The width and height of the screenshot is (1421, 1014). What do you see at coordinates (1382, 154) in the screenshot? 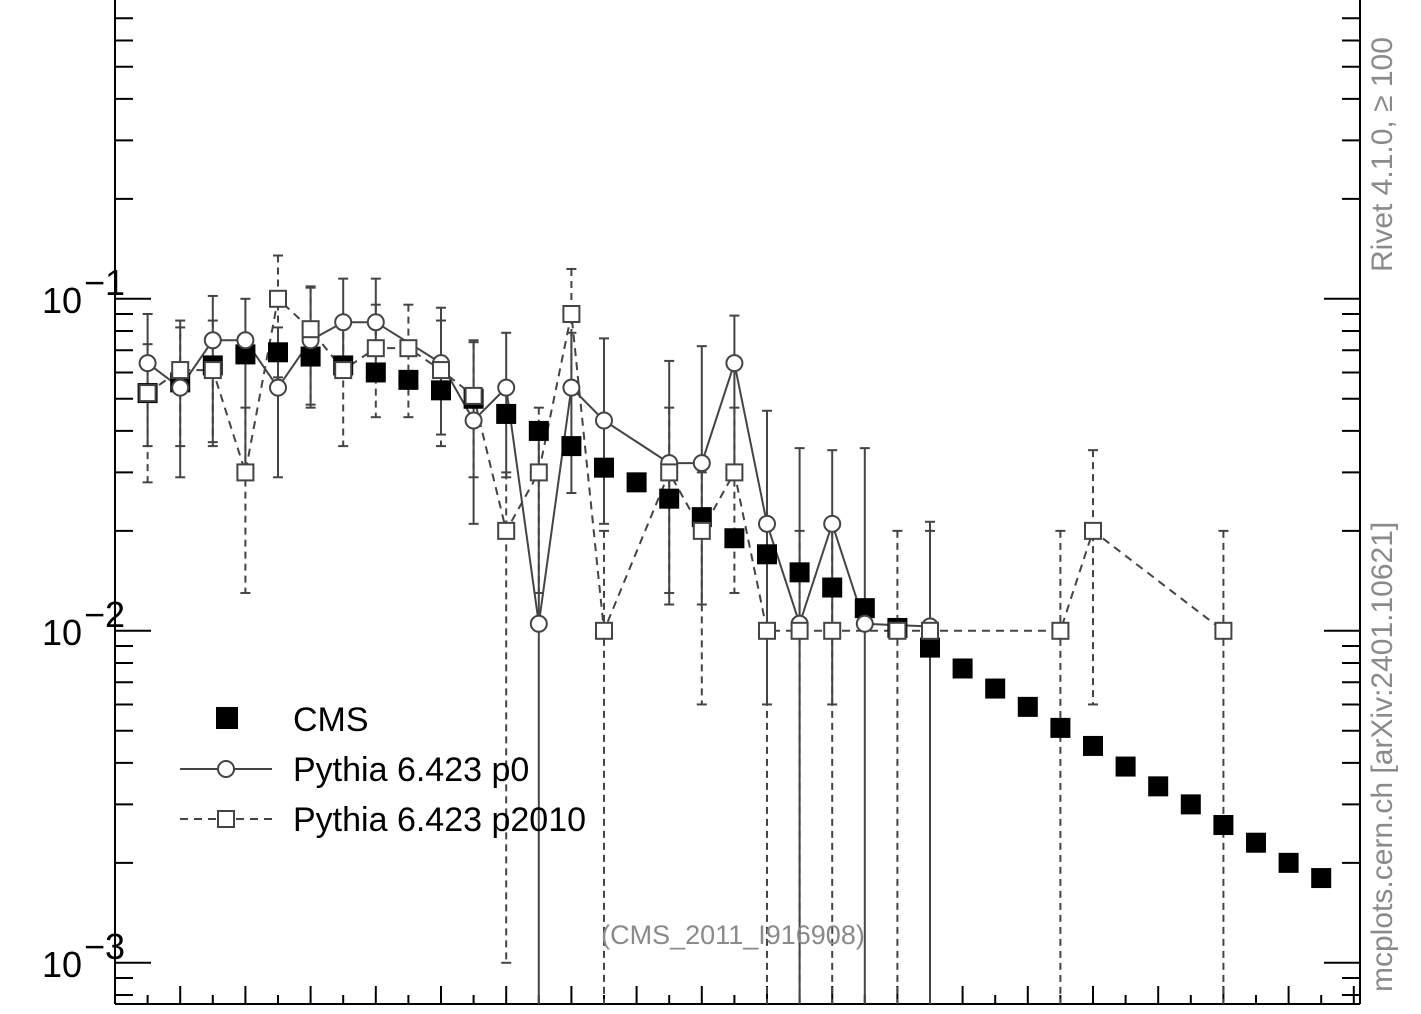
I see `rivet-version-label: Rivet 4.1.0, ≥ 100` at bounding box center [1382, 154].